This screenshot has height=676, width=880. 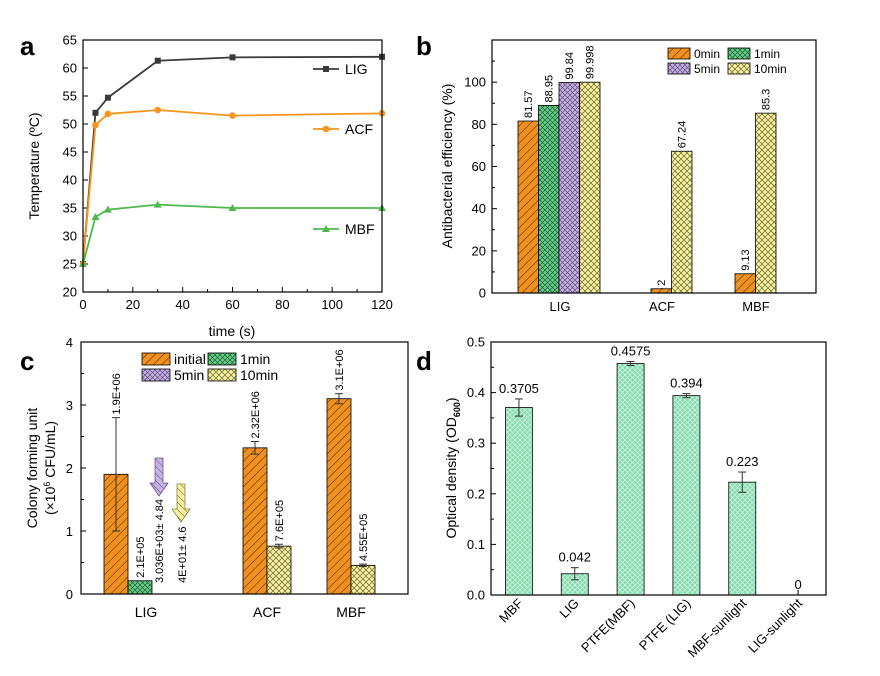 What do you see at coordinates (222, 359) in the screenshot?
I see `c-legend-swatch-1min` at bounding box center [222, 359].